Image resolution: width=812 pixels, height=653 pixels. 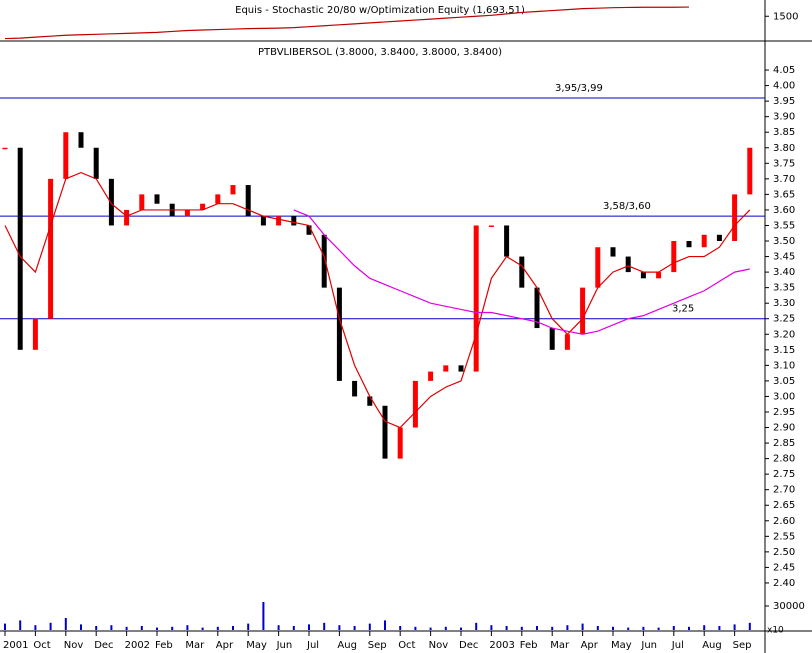 I want to click on y2-tick-label: 1500, so click(x=785, y=16).